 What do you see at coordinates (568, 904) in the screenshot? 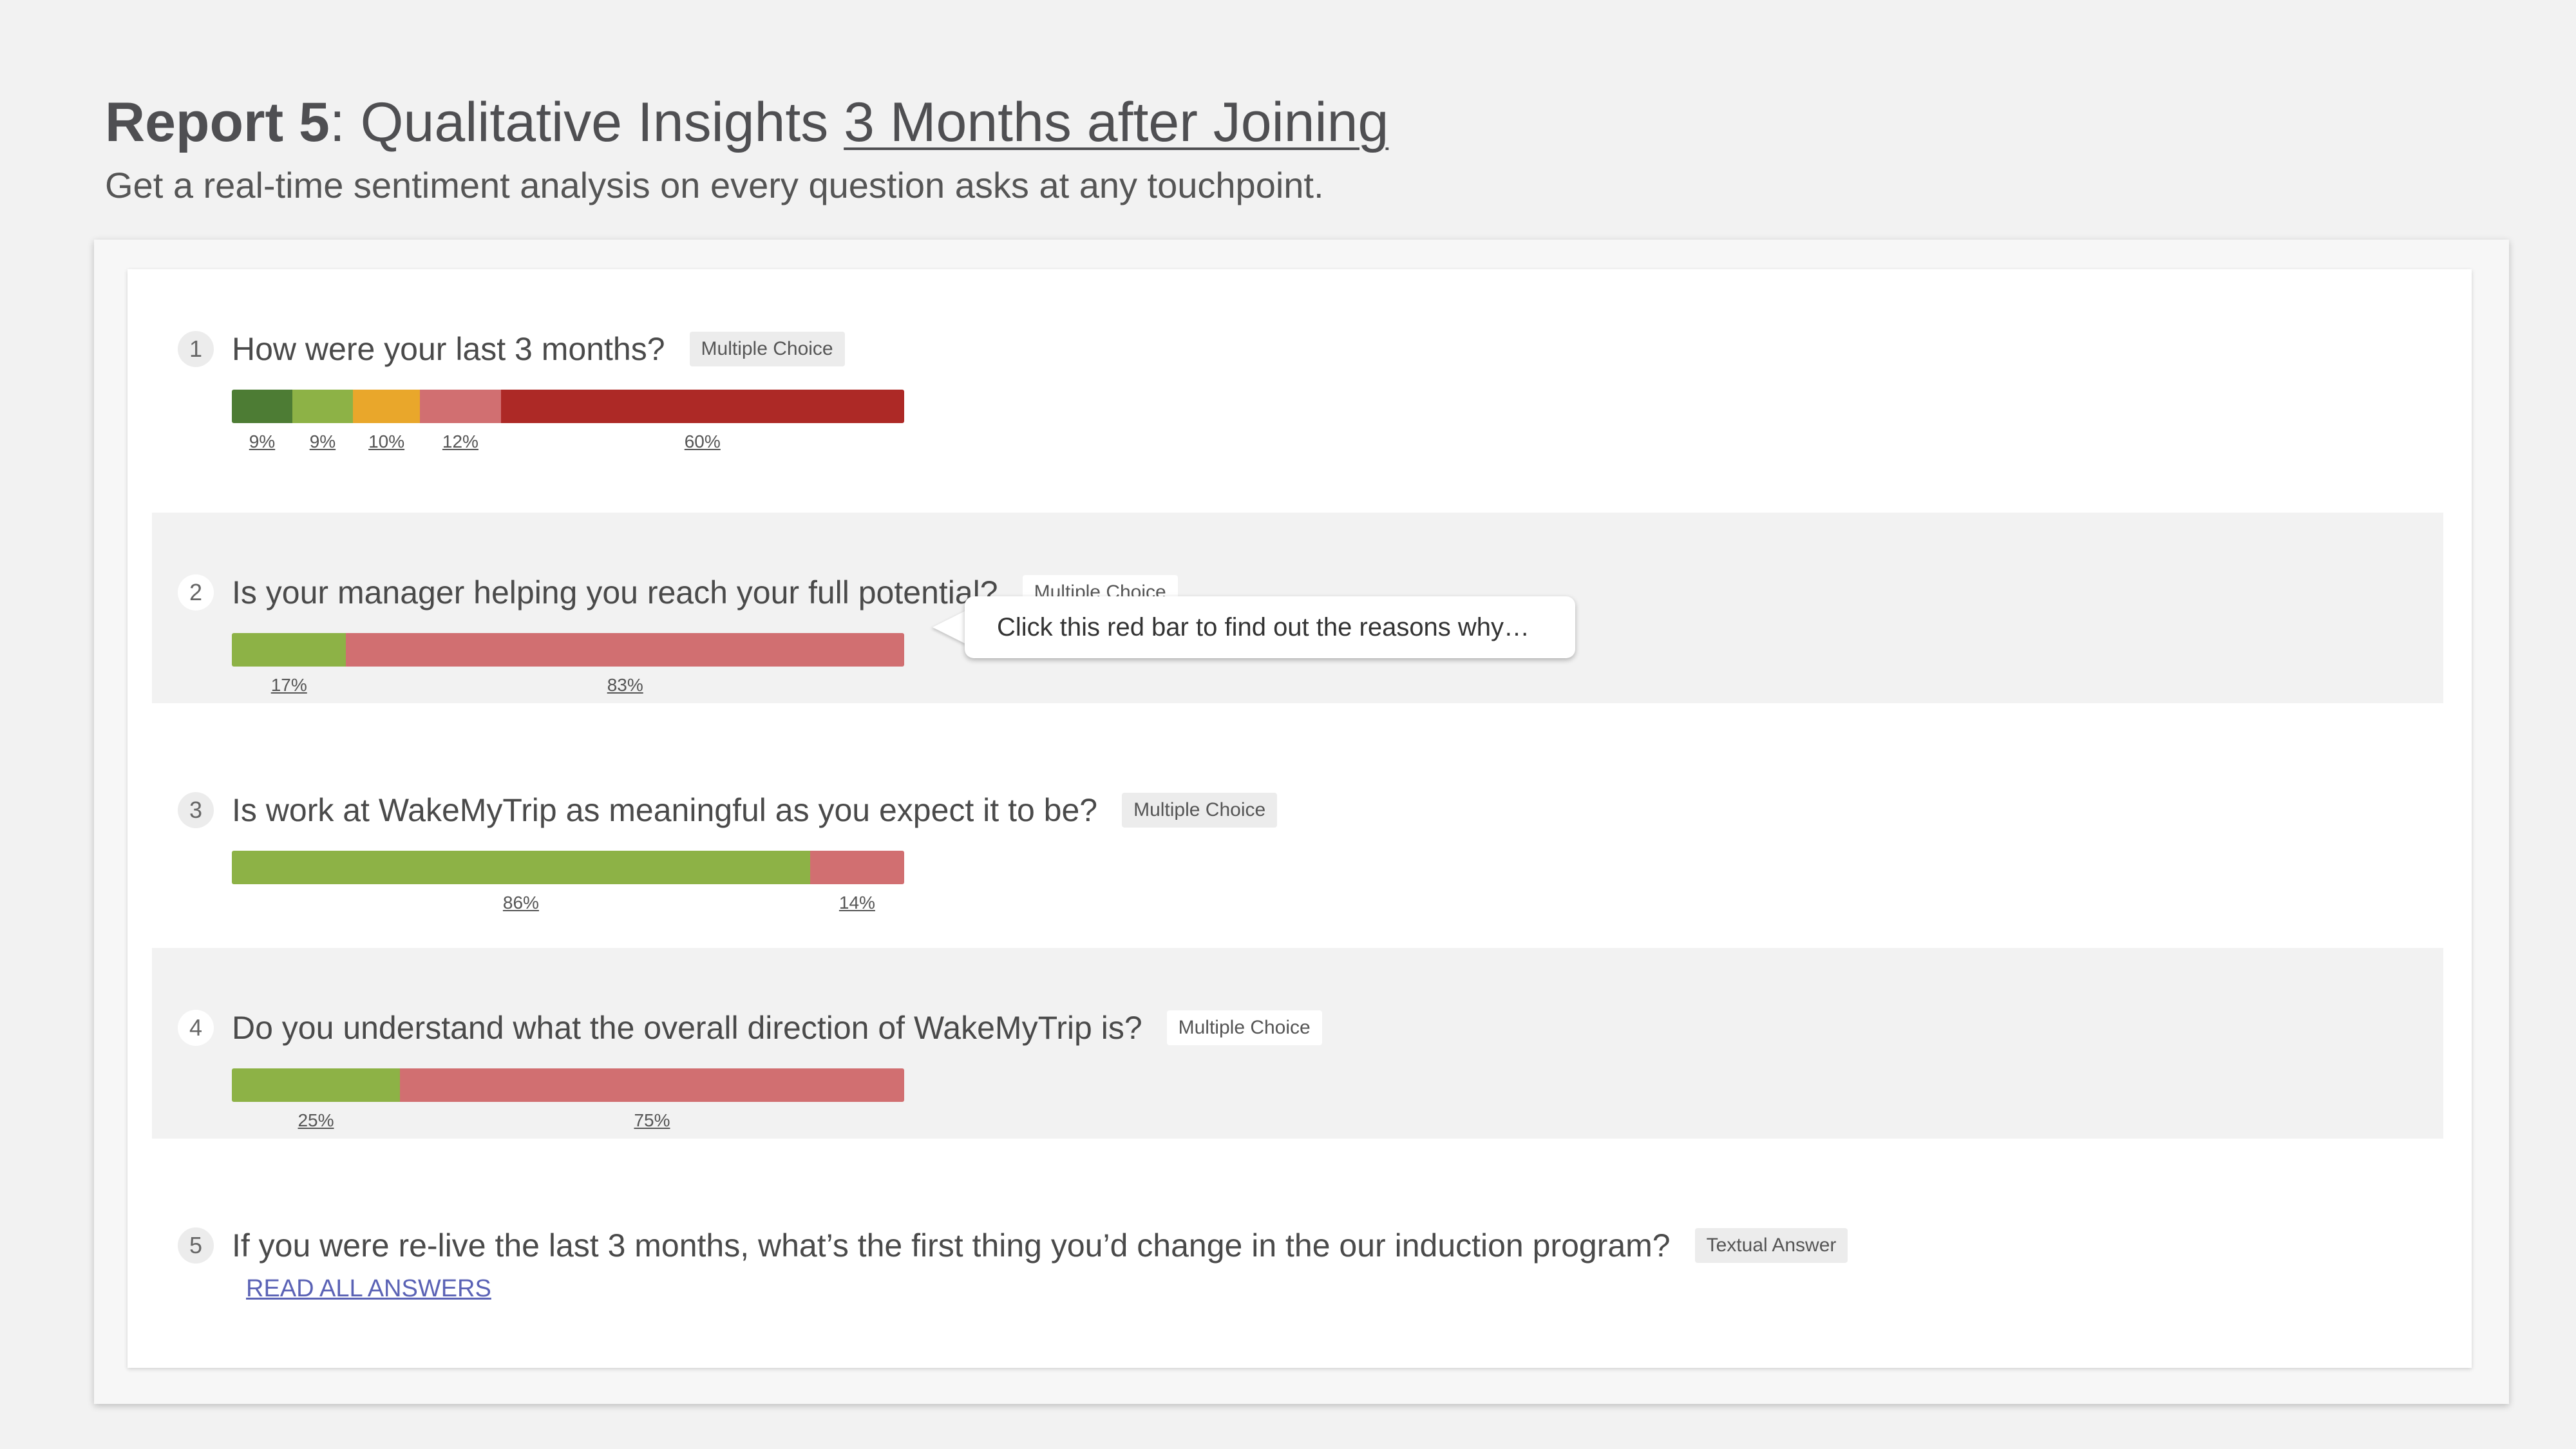
I see `response-labels: 86% 14%` at bounding box center [568, 904].